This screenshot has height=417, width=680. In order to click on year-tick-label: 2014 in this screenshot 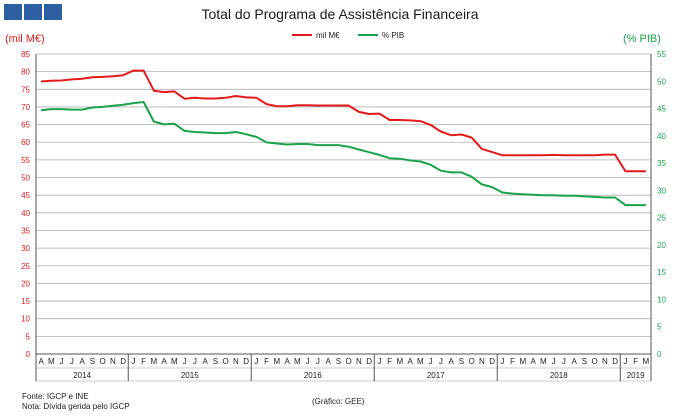, I will do `click(82, 375)`.